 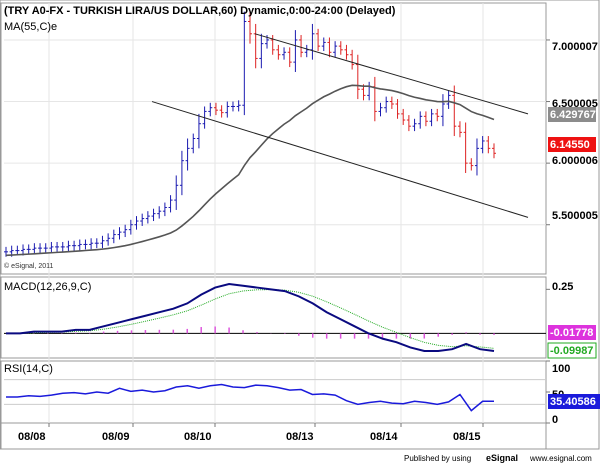 I want to click on price-tick: 7.000007, so click(x=575, y=47).